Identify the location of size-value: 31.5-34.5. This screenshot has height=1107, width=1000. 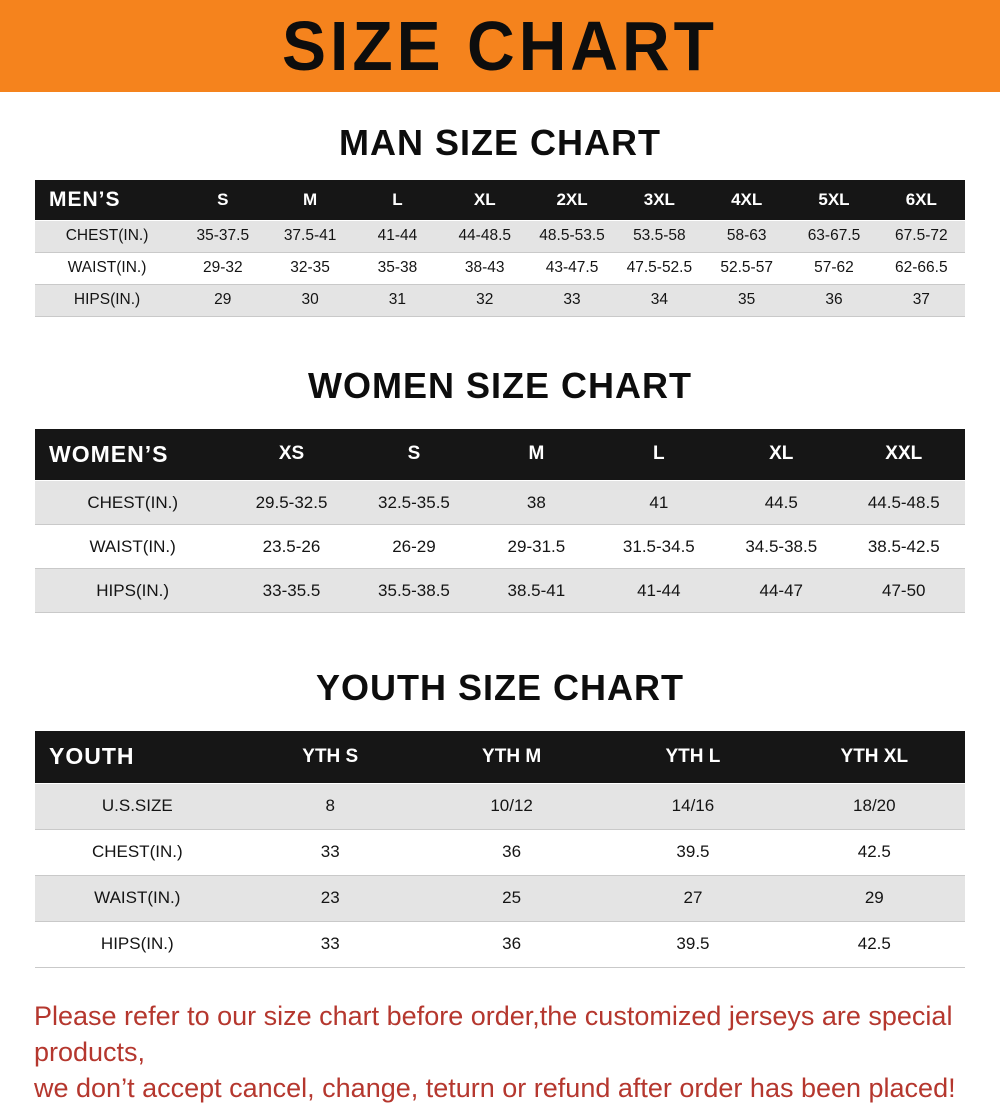
(658, 546).